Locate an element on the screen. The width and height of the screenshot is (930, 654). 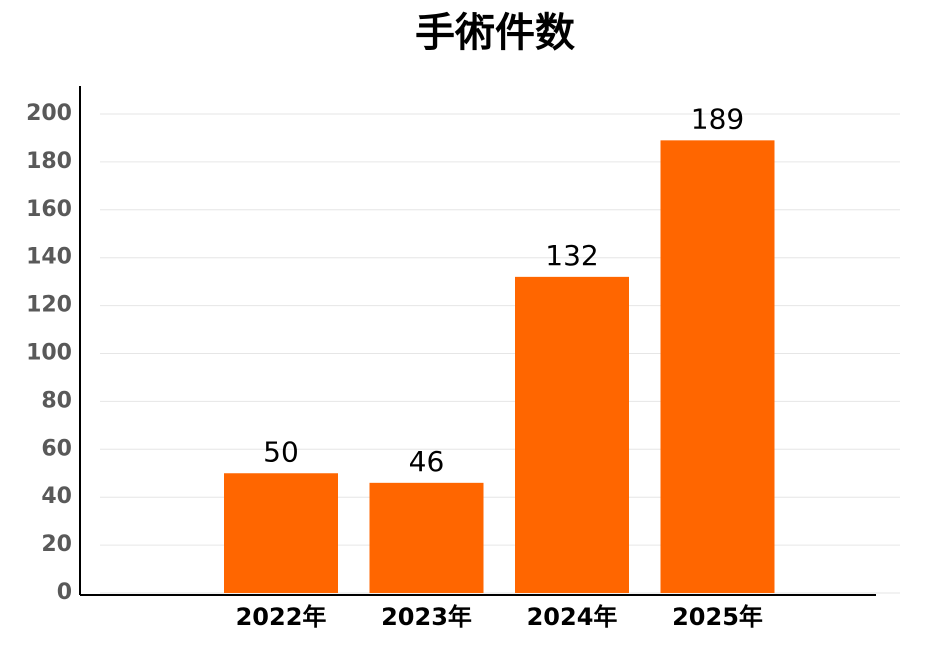
value-label: 46 is located at coordinates (427, 461).